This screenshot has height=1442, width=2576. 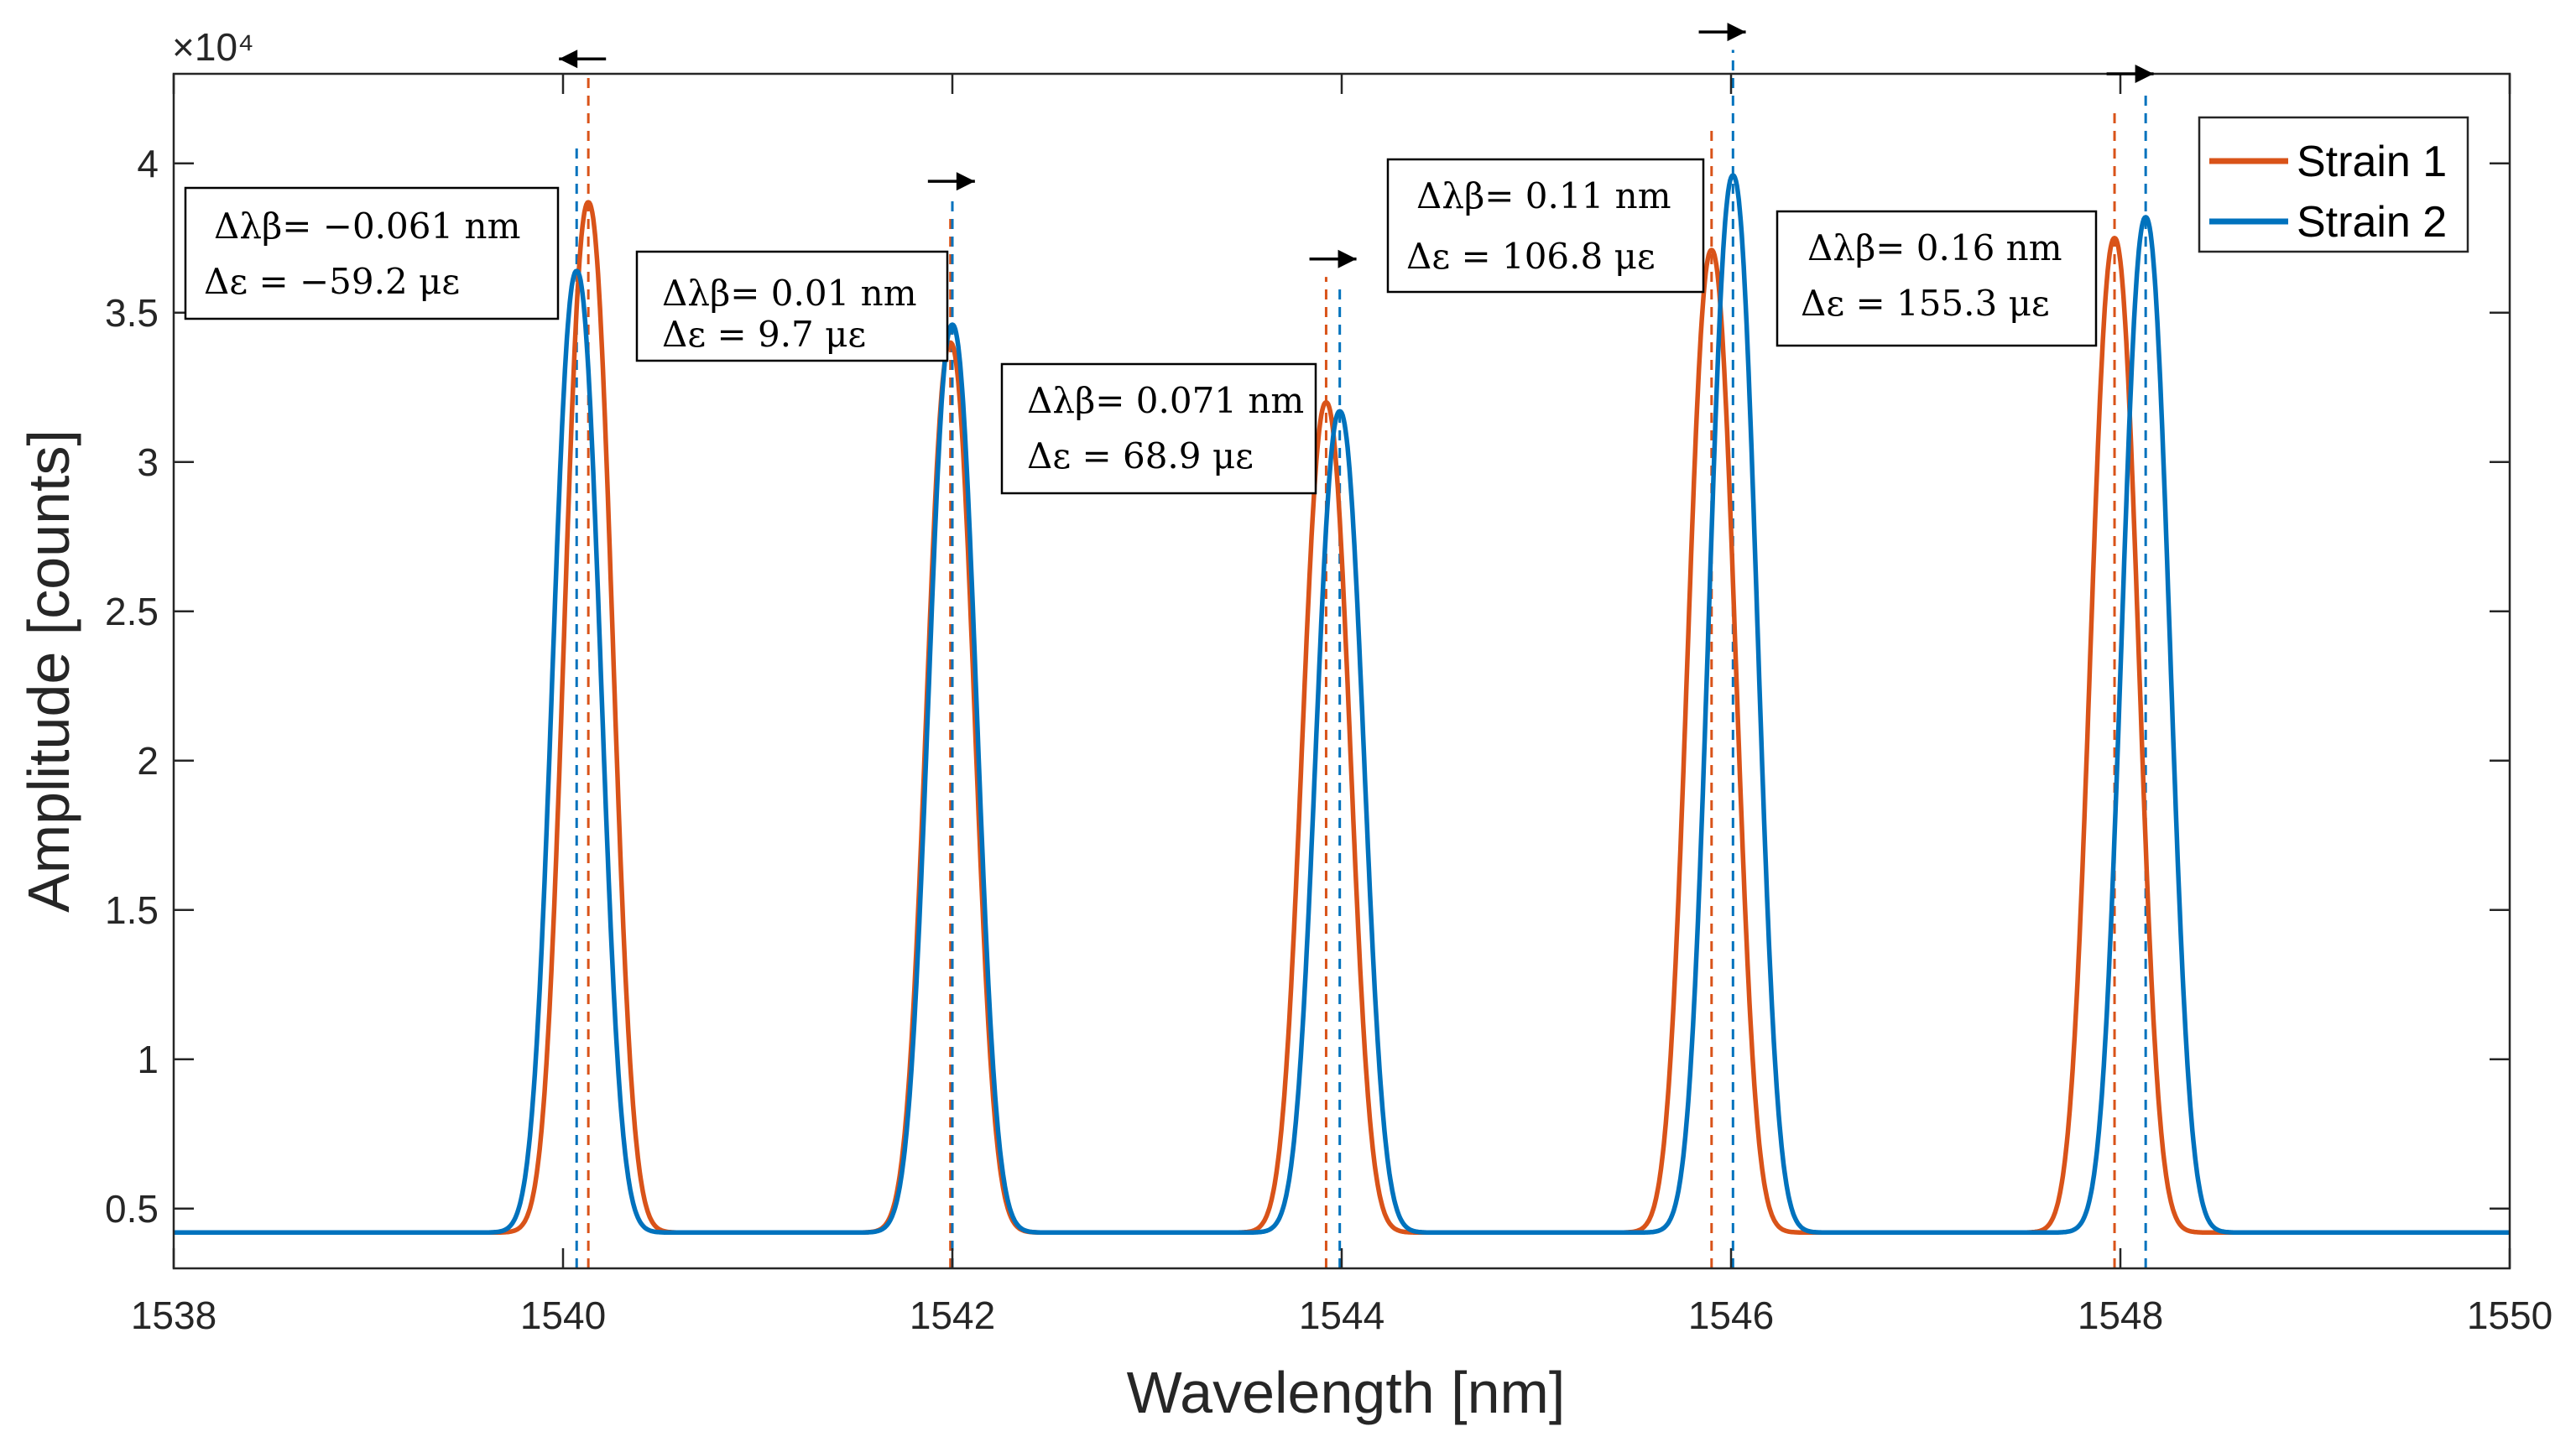 I want to click on x-tick-label: 1538, so click(x=173, y=1315).